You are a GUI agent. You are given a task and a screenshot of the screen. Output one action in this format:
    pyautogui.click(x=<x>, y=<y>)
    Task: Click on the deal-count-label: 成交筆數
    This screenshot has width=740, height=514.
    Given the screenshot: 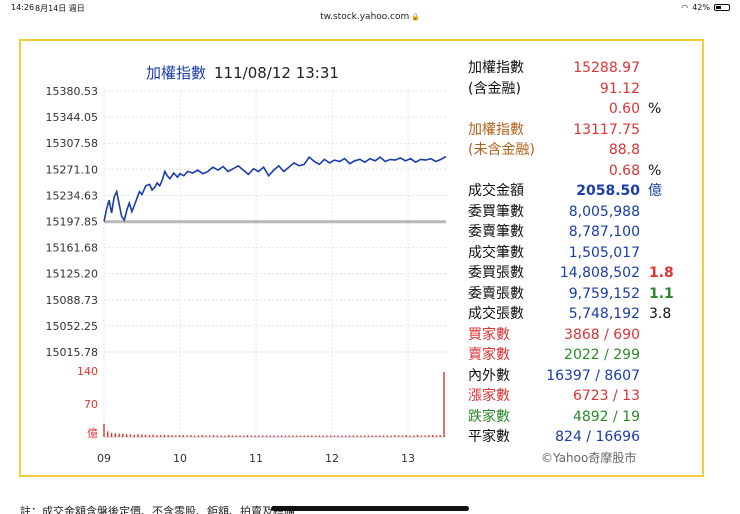 What is the action you would take?
    pyautogui.click(x=496, y=252)
    